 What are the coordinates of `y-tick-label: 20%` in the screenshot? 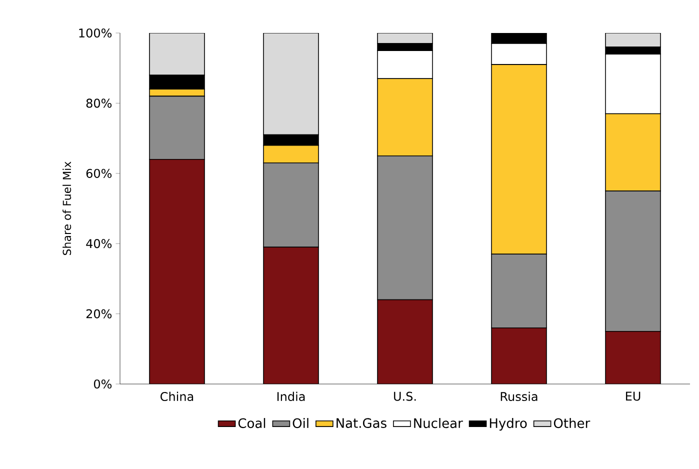 It's located at (99, 313).